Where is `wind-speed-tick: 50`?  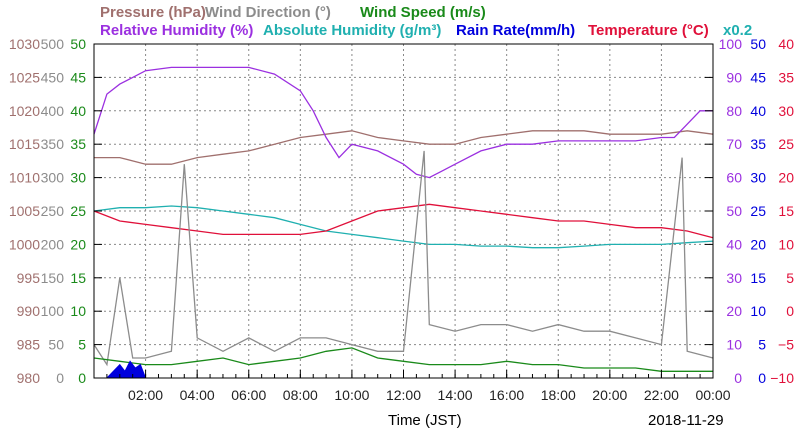
wind-speed-tick: 50 is located at coordinates (78, 44).